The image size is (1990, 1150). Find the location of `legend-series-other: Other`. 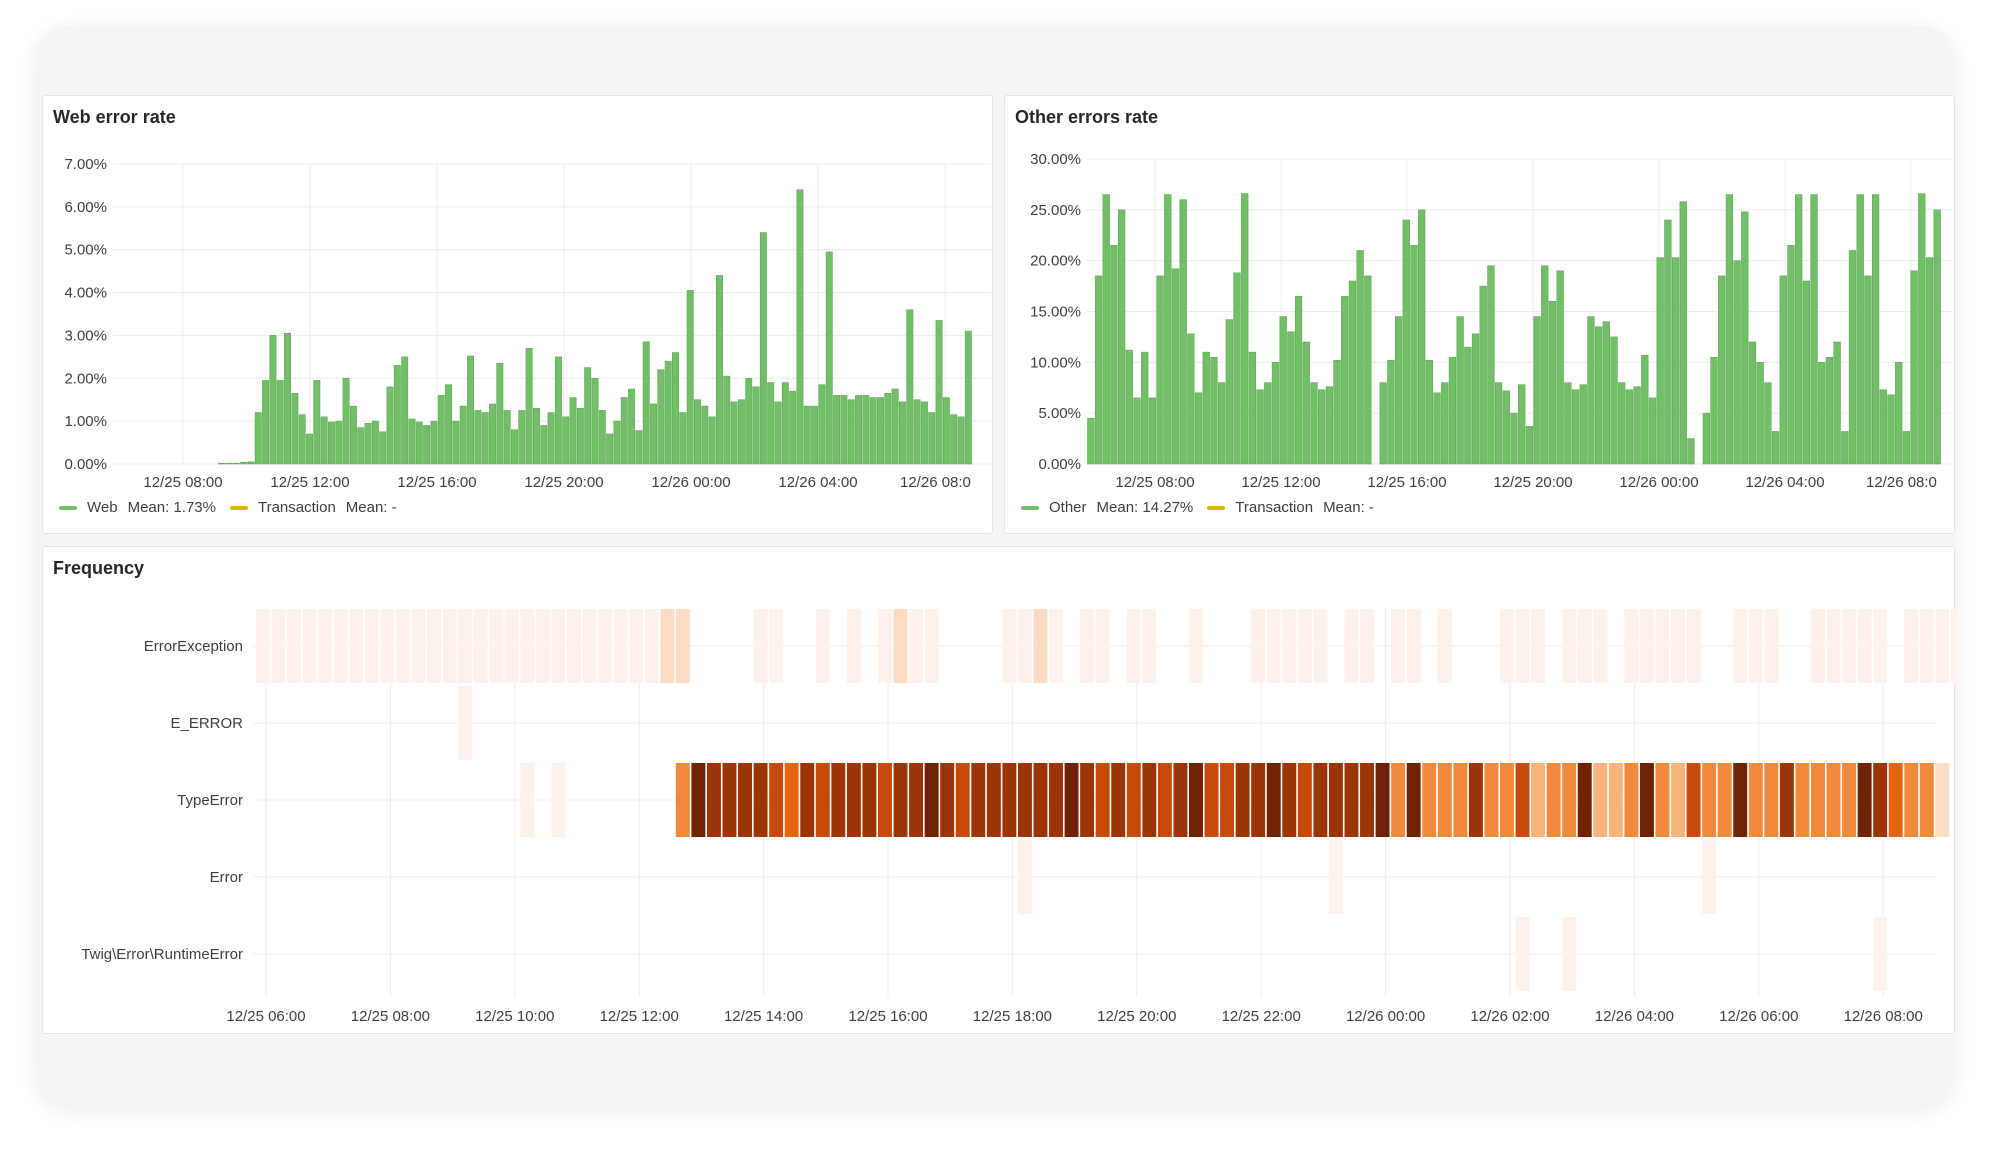

legend-series-other: Other is located at coordinates (1068, 507).